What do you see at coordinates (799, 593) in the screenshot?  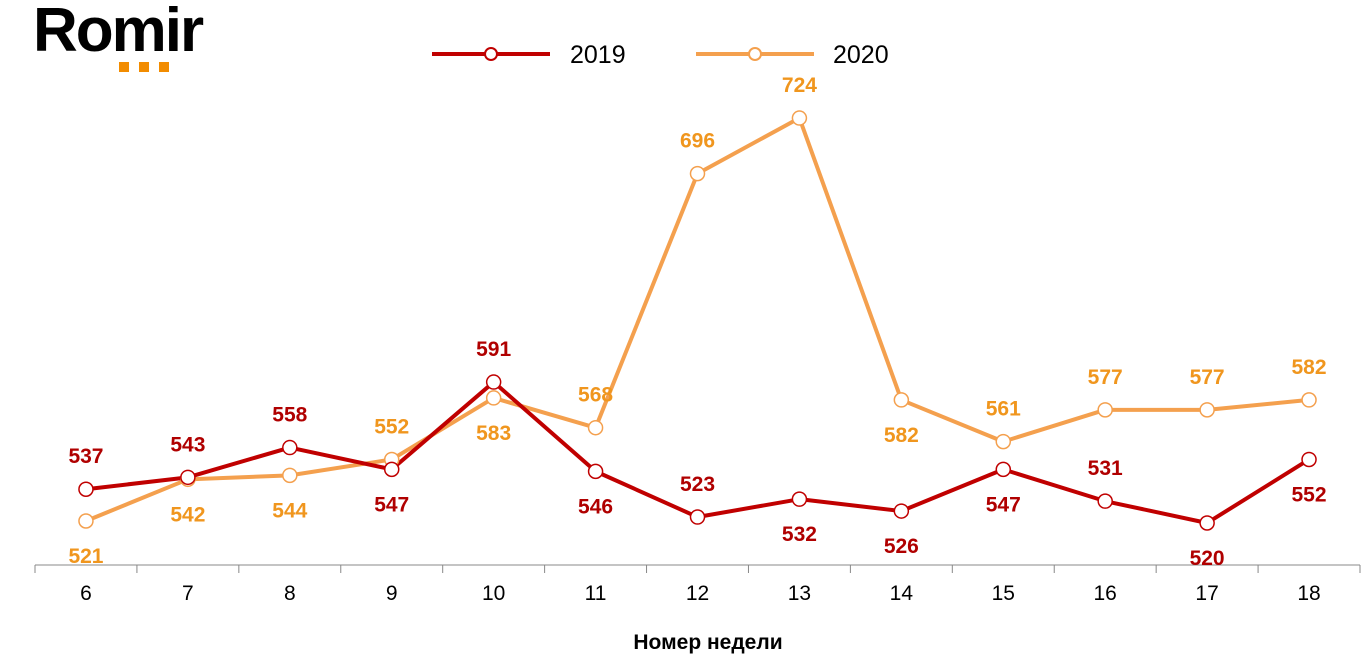 I see `x-tick-label: 13` at bounding box center [799, 593].